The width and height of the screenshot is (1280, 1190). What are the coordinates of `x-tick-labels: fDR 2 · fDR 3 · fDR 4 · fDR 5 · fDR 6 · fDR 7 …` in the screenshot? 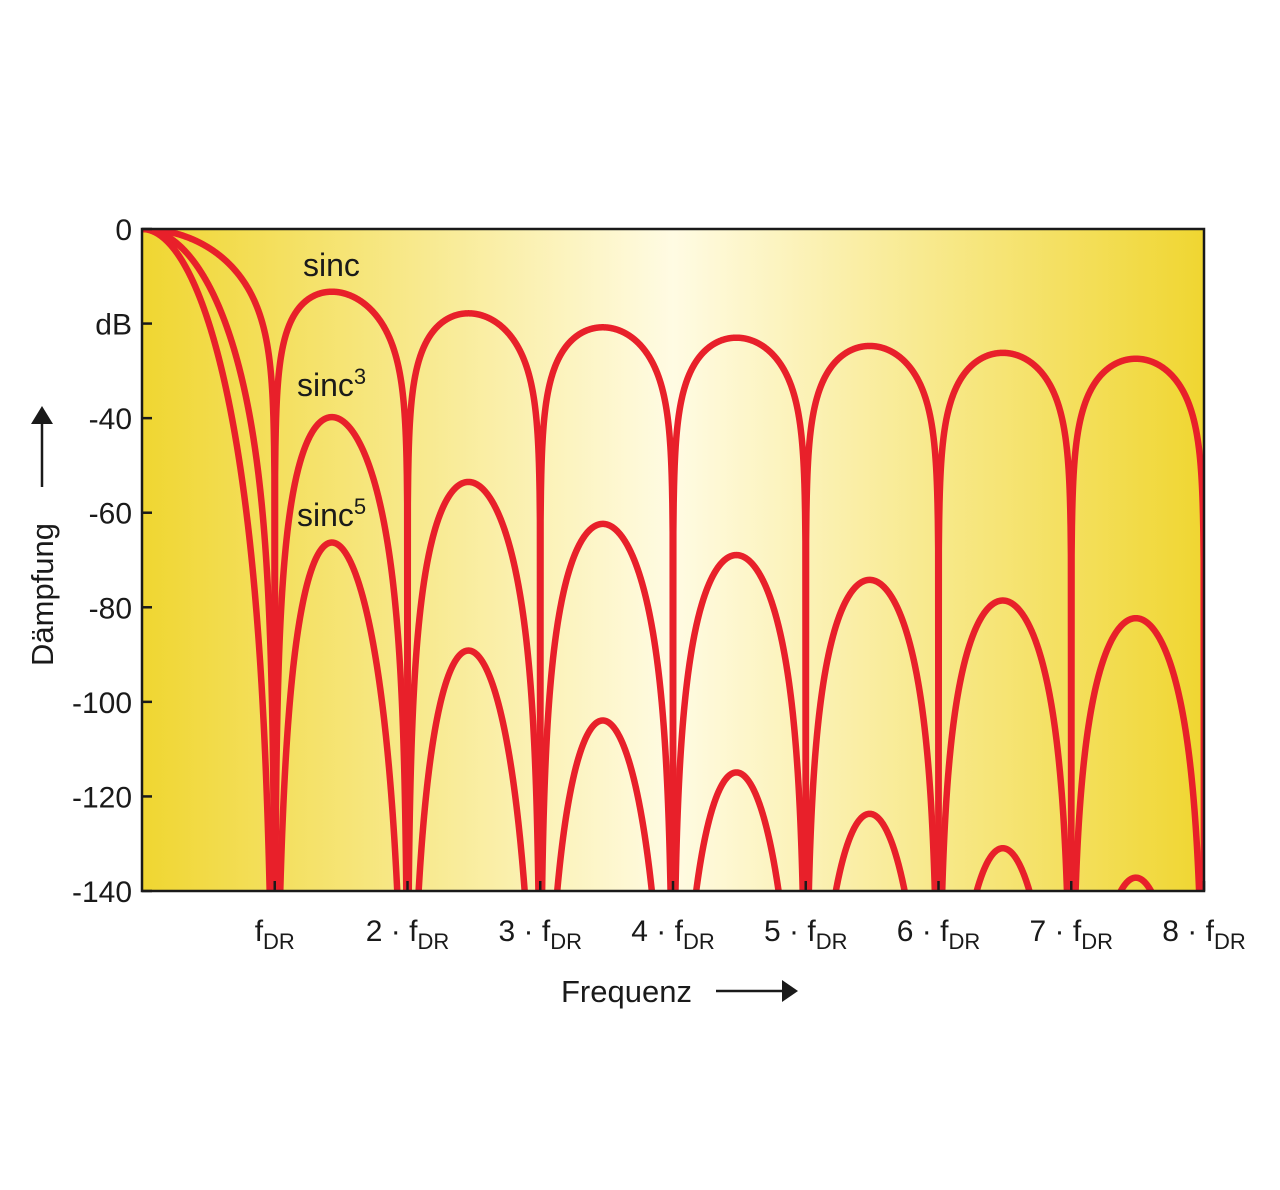 It's located at (750, 917).